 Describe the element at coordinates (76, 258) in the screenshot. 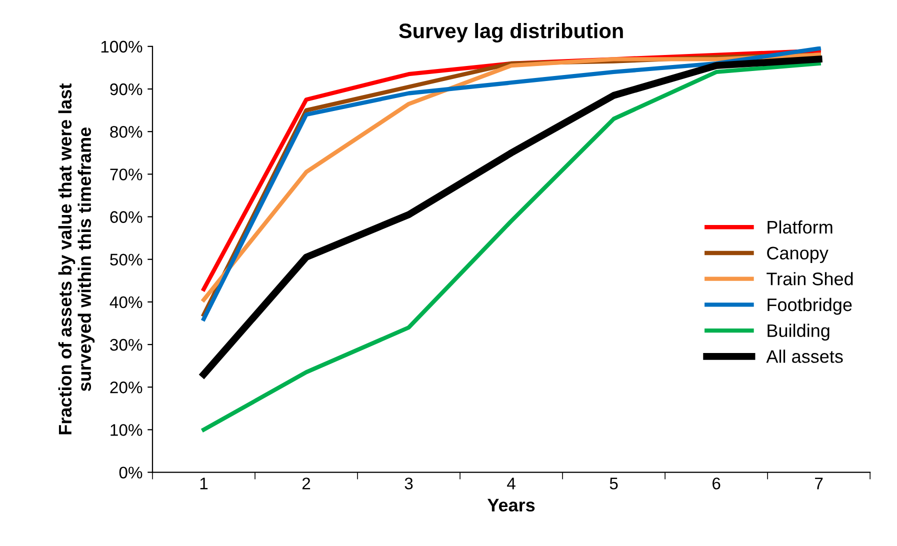

I see `y-axis-title: Fraction of assets by value that were last surveyed within this timeframe` at that location.